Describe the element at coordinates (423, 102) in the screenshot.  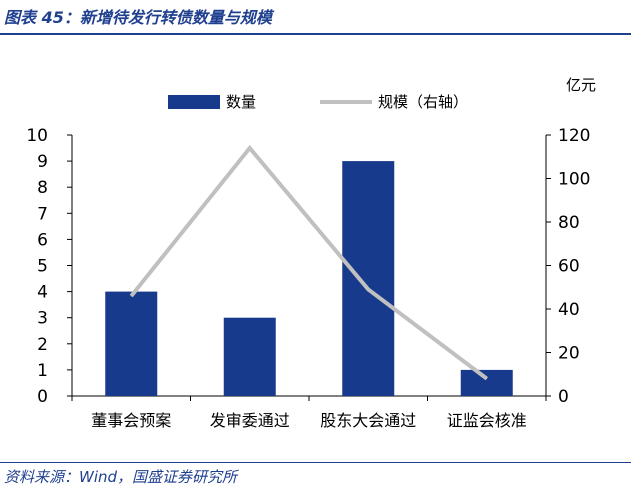
I see `legend-label-line: 规模（右轴）` at that location.